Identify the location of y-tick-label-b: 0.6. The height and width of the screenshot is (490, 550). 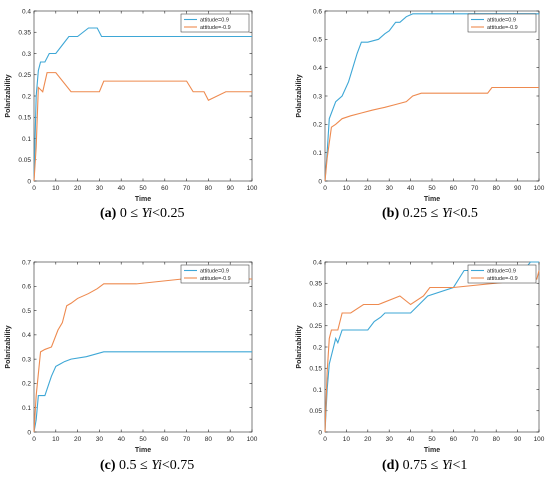
(317, 11).